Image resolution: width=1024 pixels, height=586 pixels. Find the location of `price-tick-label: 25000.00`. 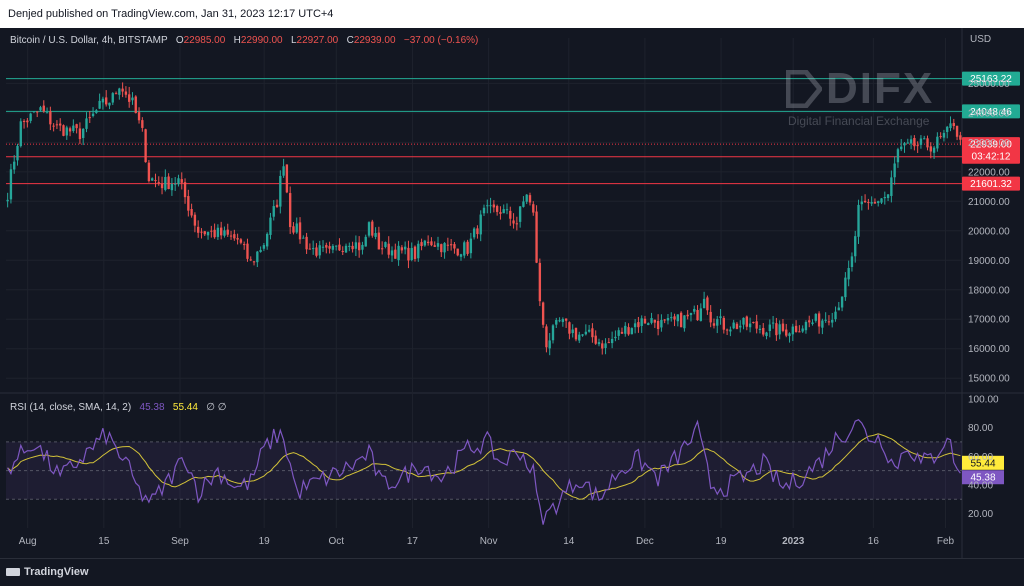

price-tick-label: 25000.00 is located at coordinates (989, 84).